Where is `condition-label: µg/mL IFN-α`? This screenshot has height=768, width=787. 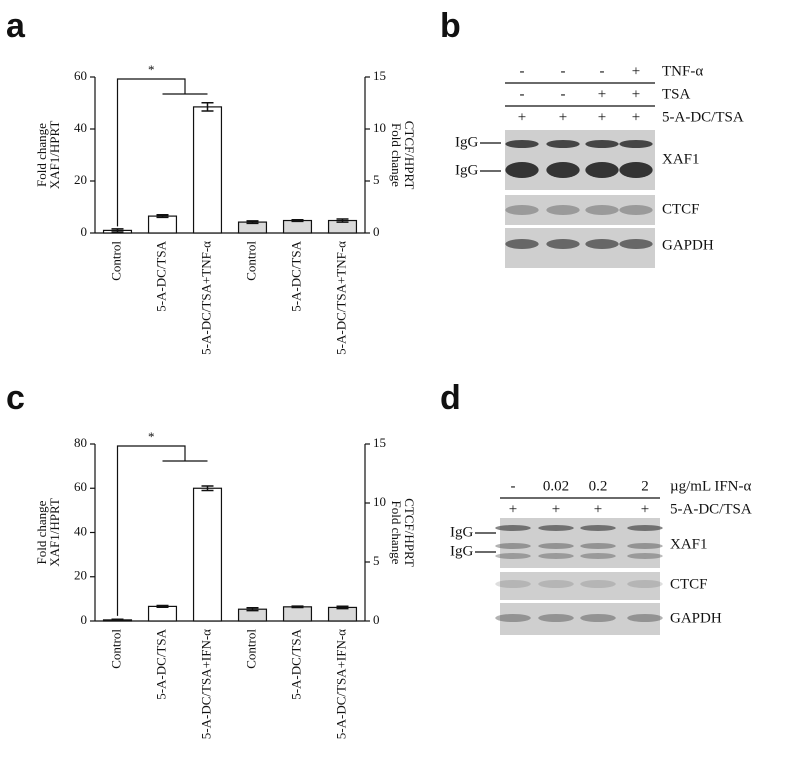 condition-label: µg/mL IFN-α is located at coordinates (710, 486).